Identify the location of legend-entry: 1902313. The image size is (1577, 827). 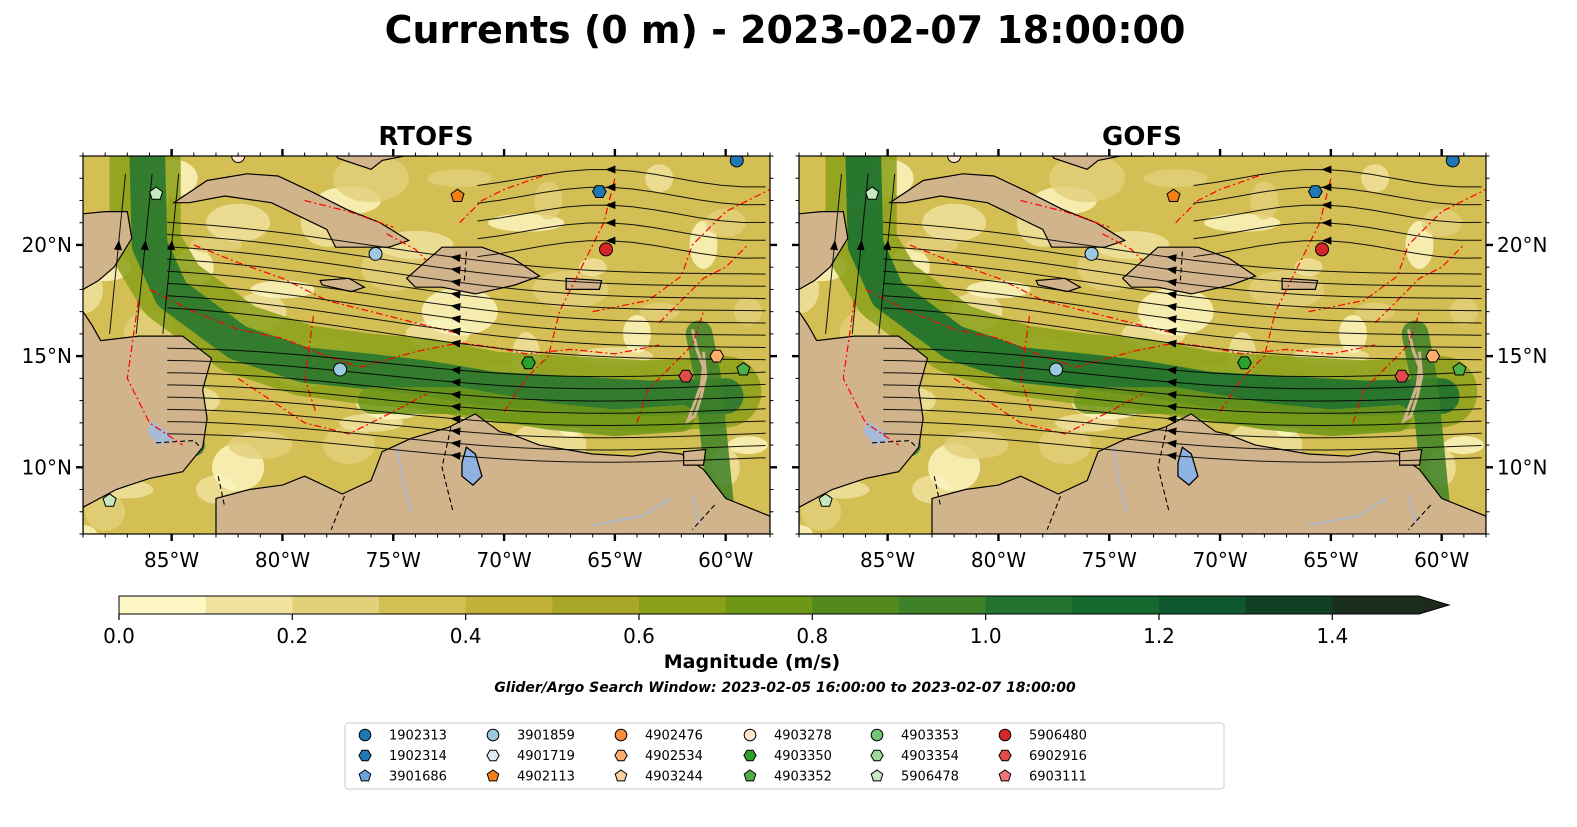
(402, 736).